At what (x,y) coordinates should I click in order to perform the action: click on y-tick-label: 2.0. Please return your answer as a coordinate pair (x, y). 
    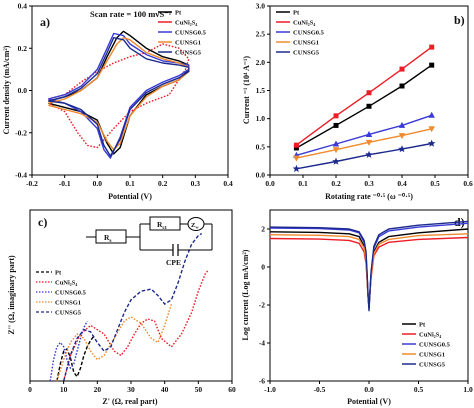
    Looking at the image, I should click on (261, 62).